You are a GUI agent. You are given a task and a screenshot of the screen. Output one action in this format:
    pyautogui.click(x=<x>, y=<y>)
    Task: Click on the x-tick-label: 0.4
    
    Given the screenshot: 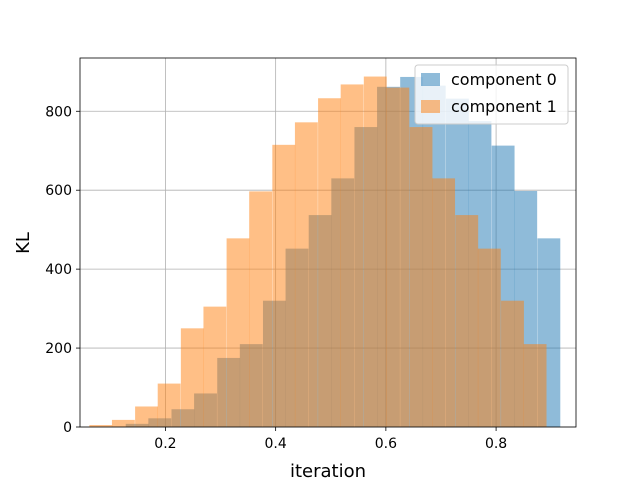 What is the action you would take?
    pyautogui.click(x=276, y=444)
    